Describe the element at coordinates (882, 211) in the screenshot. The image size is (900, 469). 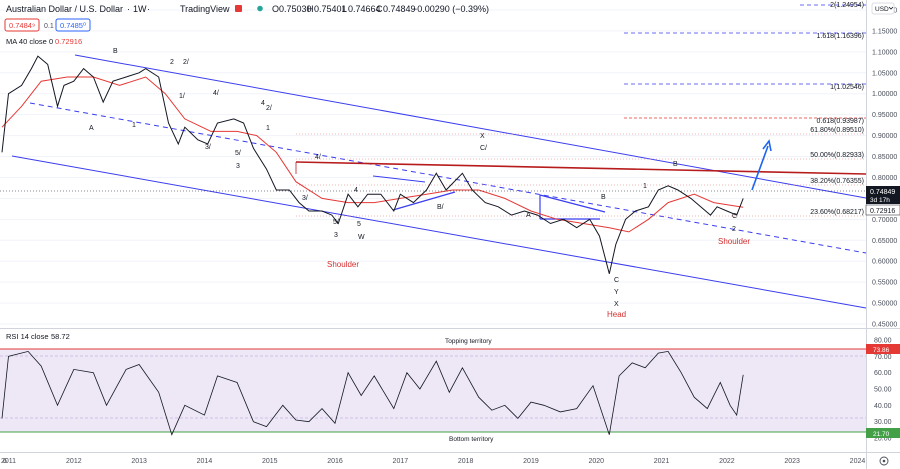
I see `ma-price-value: 0.72916` at that location.